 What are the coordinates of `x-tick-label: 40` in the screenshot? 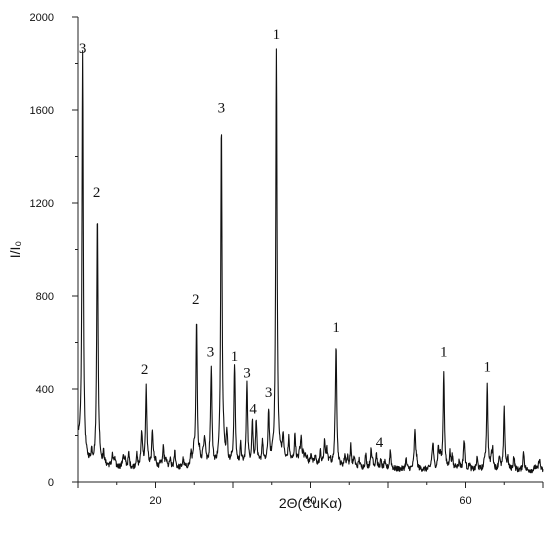 It's located at (310, 501).